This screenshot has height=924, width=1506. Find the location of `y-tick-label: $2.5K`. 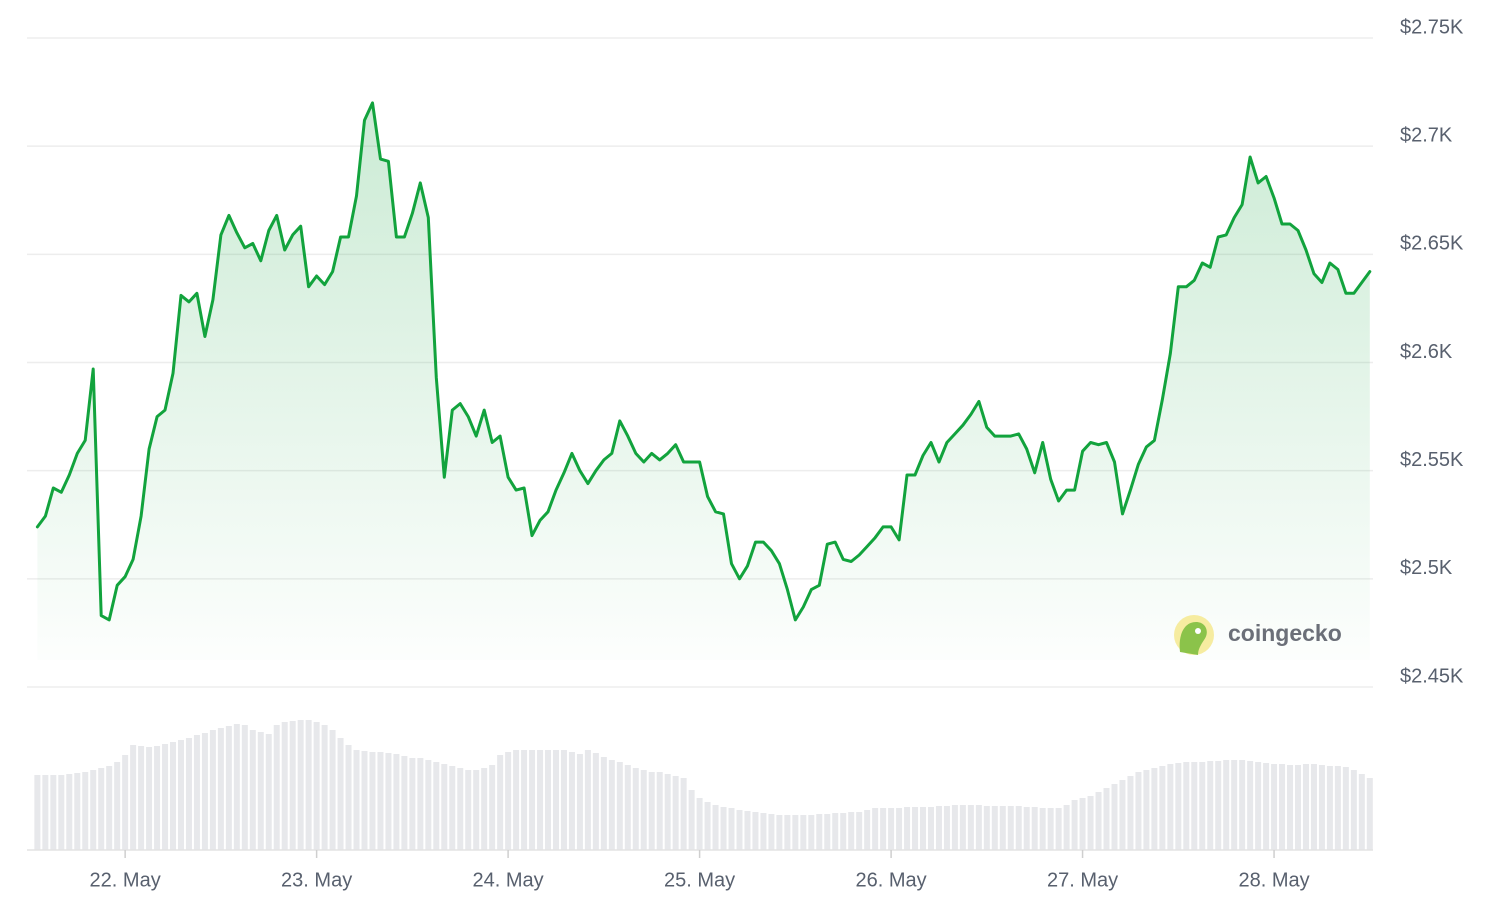

y-tick-label: $2.5K is located at coordinates (1426, 568).